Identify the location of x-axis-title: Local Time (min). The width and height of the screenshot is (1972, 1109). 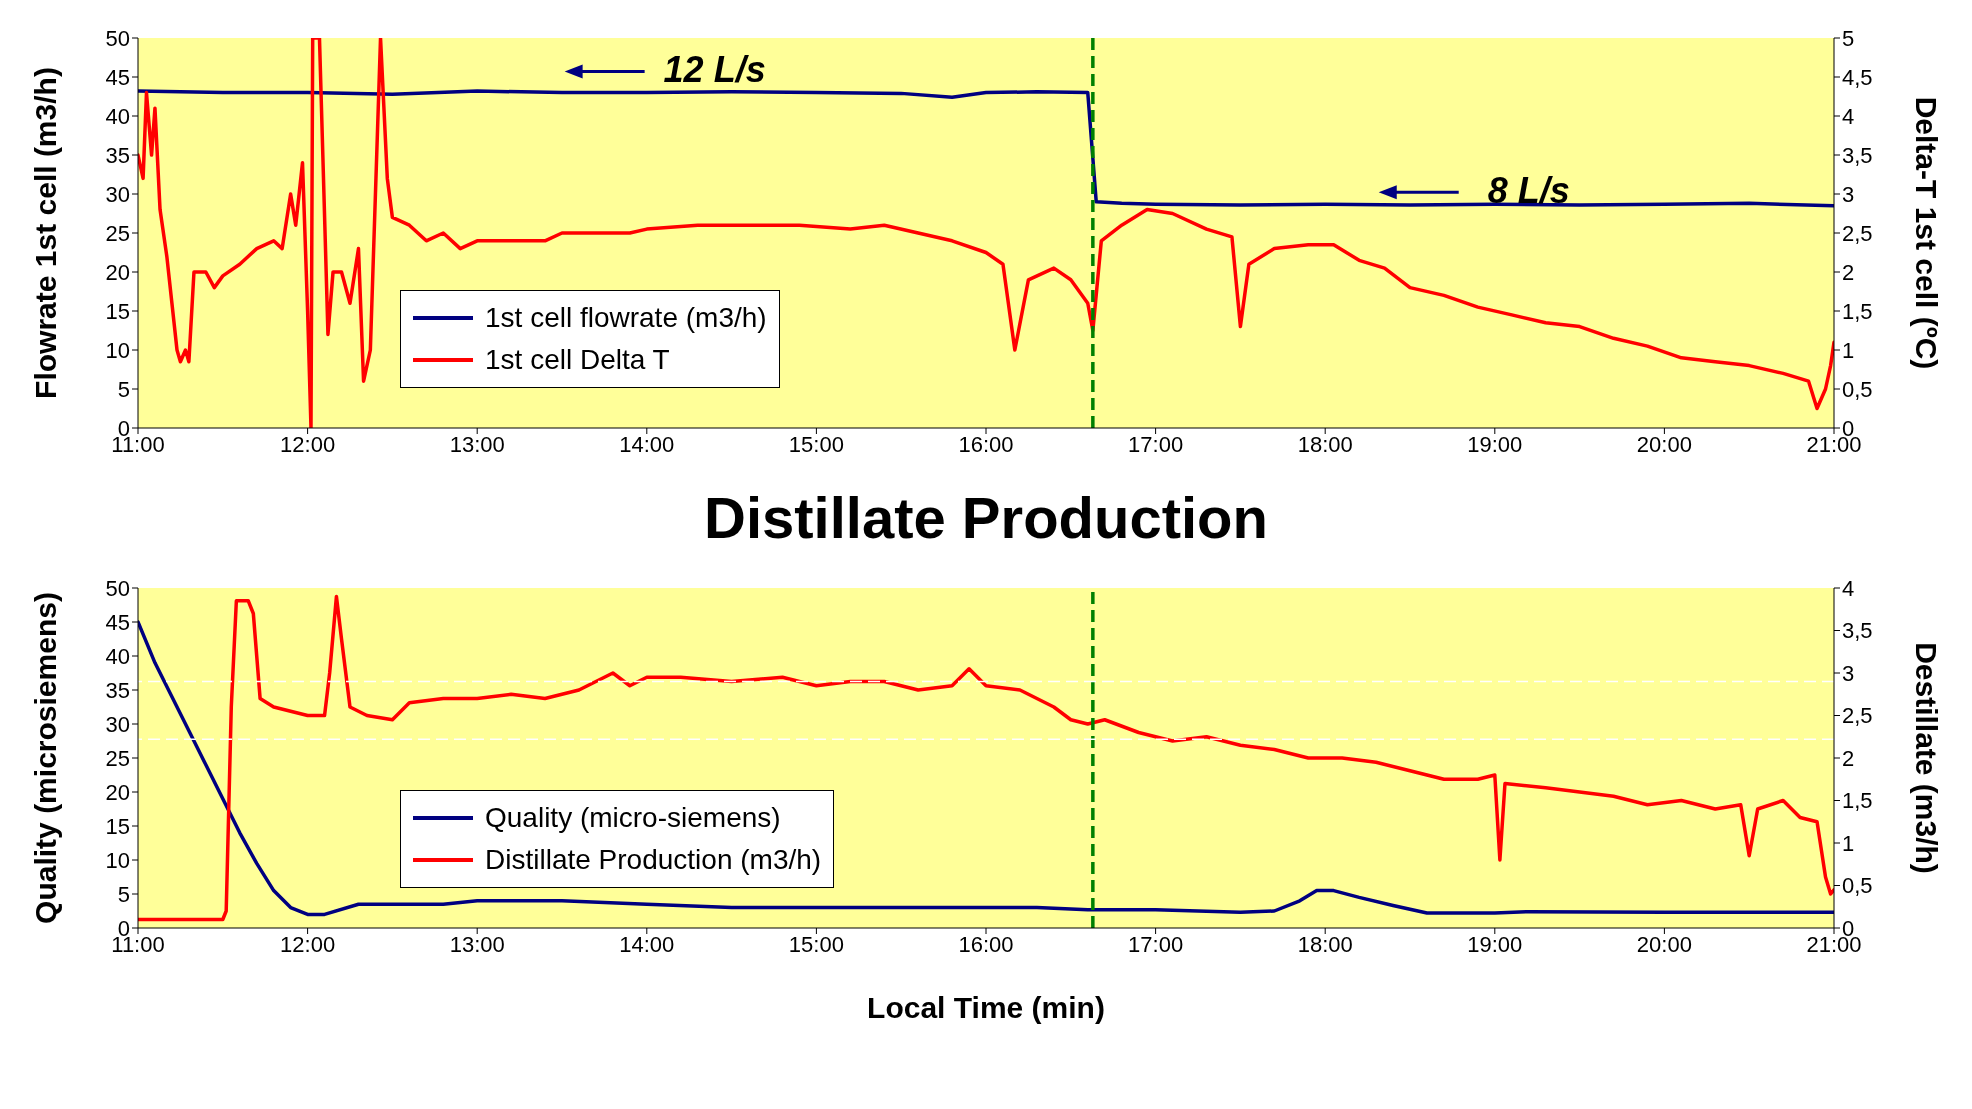
(986, 1007).